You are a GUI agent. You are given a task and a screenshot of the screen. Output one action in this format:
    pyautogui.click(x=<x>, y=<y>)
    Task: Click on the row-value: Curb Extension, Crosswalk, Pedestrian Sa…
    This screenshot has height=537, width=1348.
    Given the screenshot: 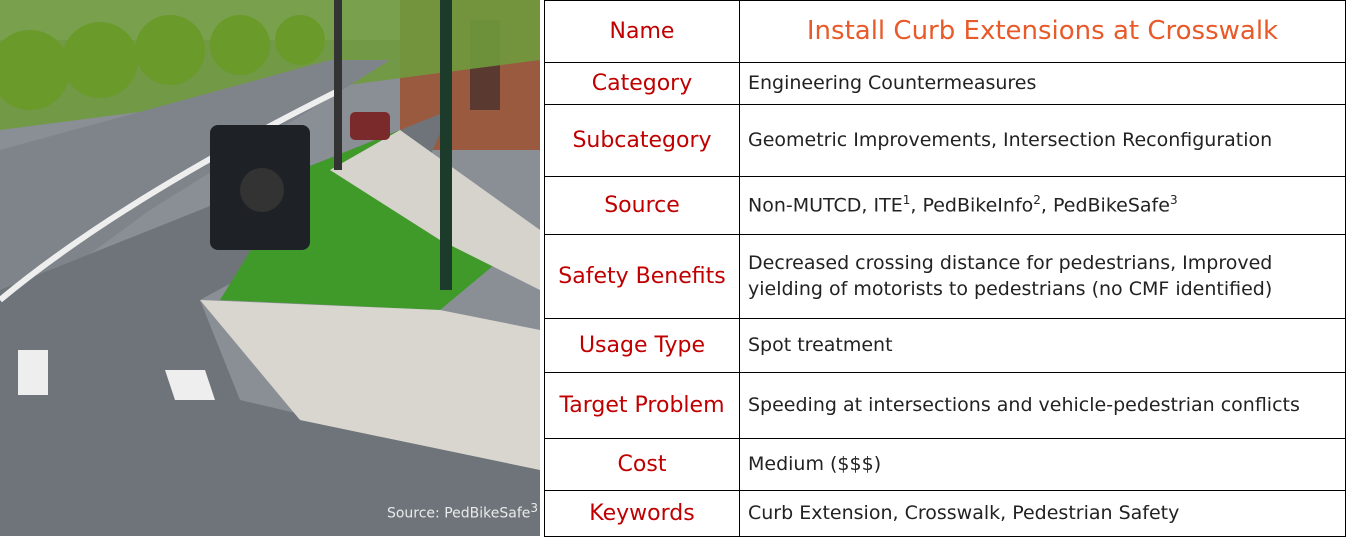 What is the action you would take?
    pyautogui.click(x=1042, y=513)
    